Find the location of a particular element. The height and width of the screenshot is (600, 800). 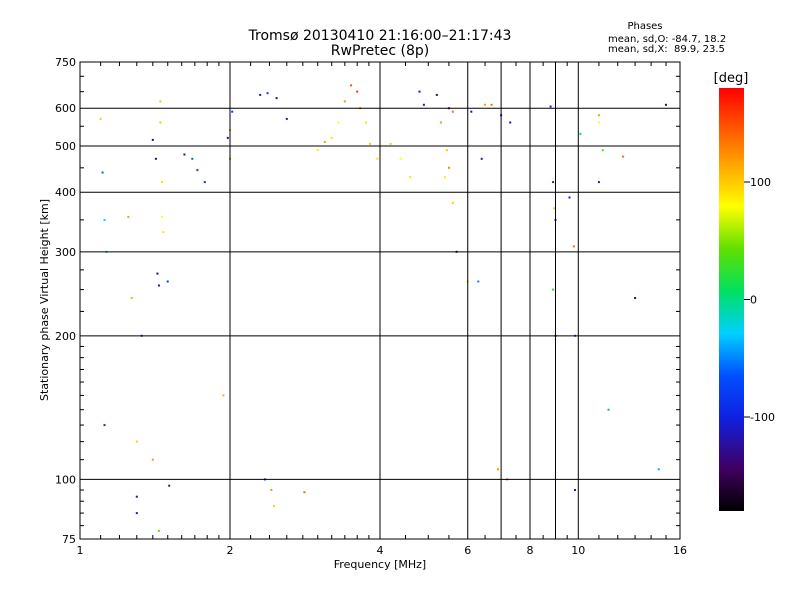

colorbar-tick-label: -100 is located at coordinates (762, 417).